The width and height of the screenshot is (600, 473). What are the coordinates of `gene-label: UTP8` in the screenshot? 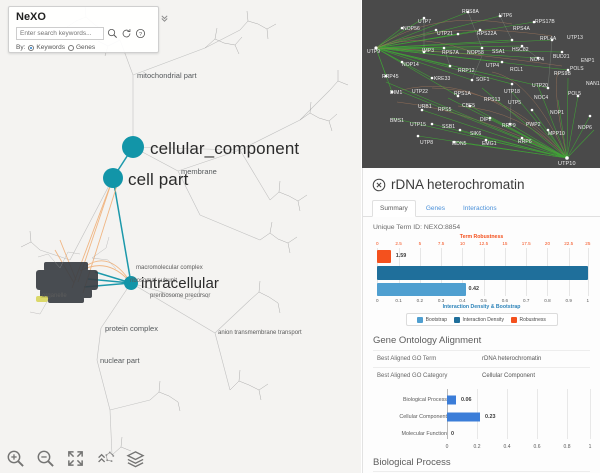 It's located at (427, 143).